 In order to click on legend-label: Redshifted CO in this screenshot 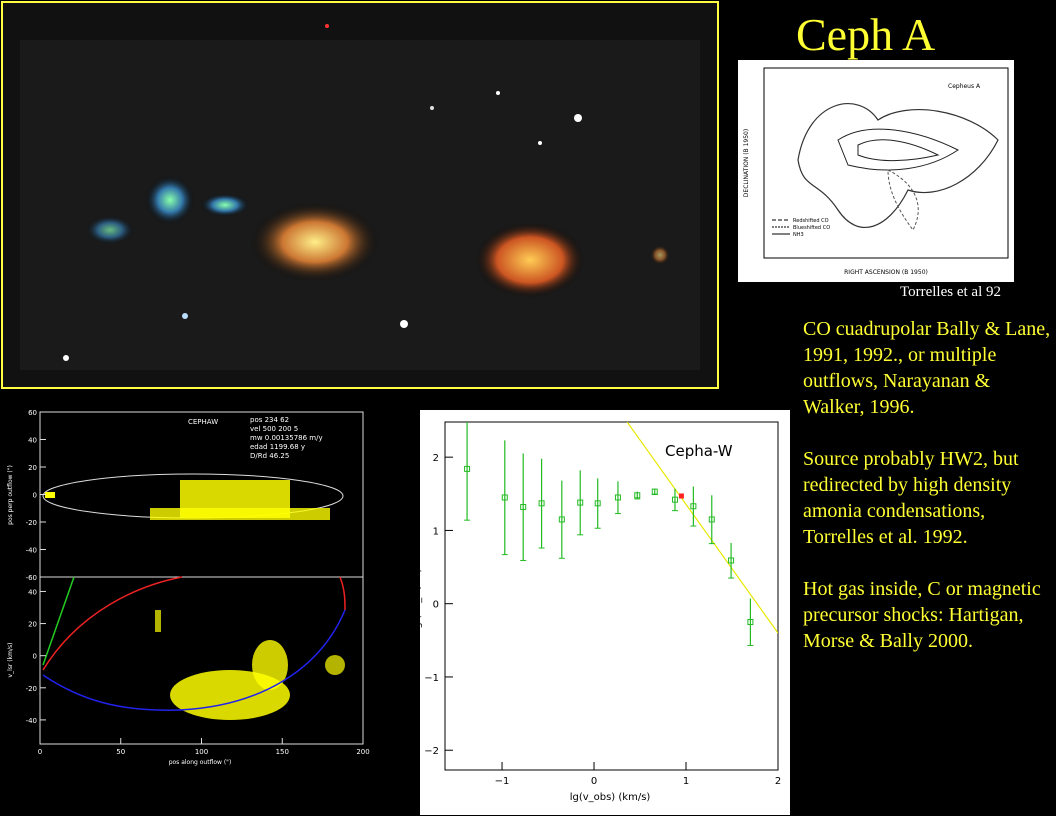, I will do `click(811, 221)`.